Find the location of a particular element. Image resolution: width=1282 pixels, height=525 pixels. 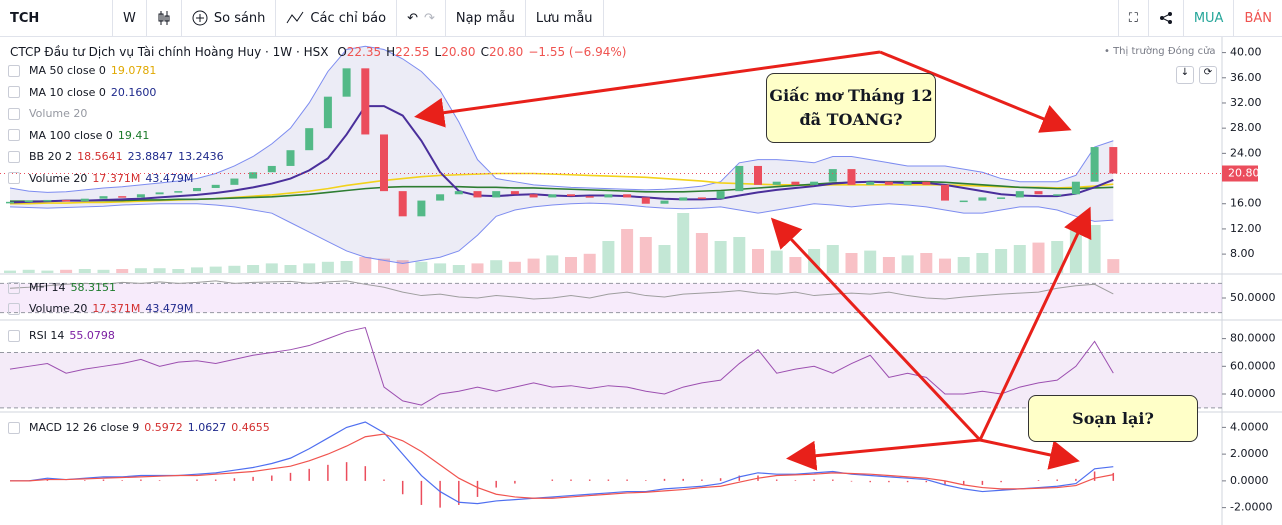

legend-value: 43.479M is located at coordinates (169, 178).